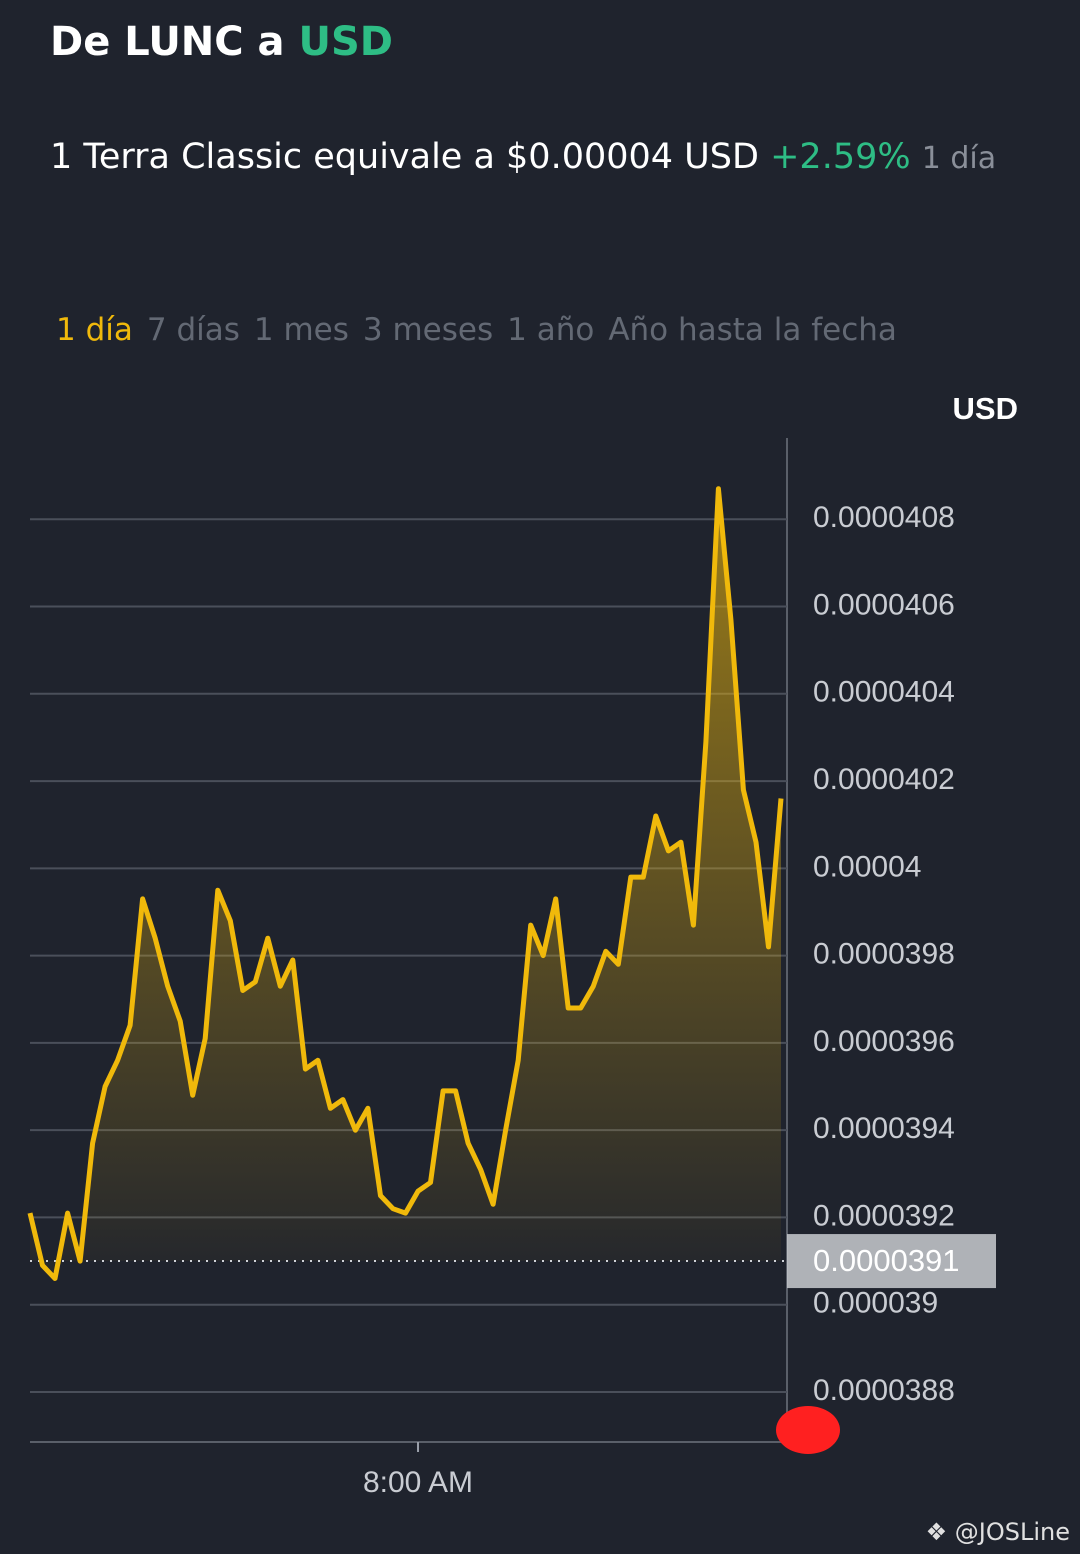 Image resolution: width=1080 pixels, height=1554 pixels. What do you see at coordinates (752, 330) in the screenshot?
I see `tab: Año hasta la fecha` at bounding box center [752, 330].